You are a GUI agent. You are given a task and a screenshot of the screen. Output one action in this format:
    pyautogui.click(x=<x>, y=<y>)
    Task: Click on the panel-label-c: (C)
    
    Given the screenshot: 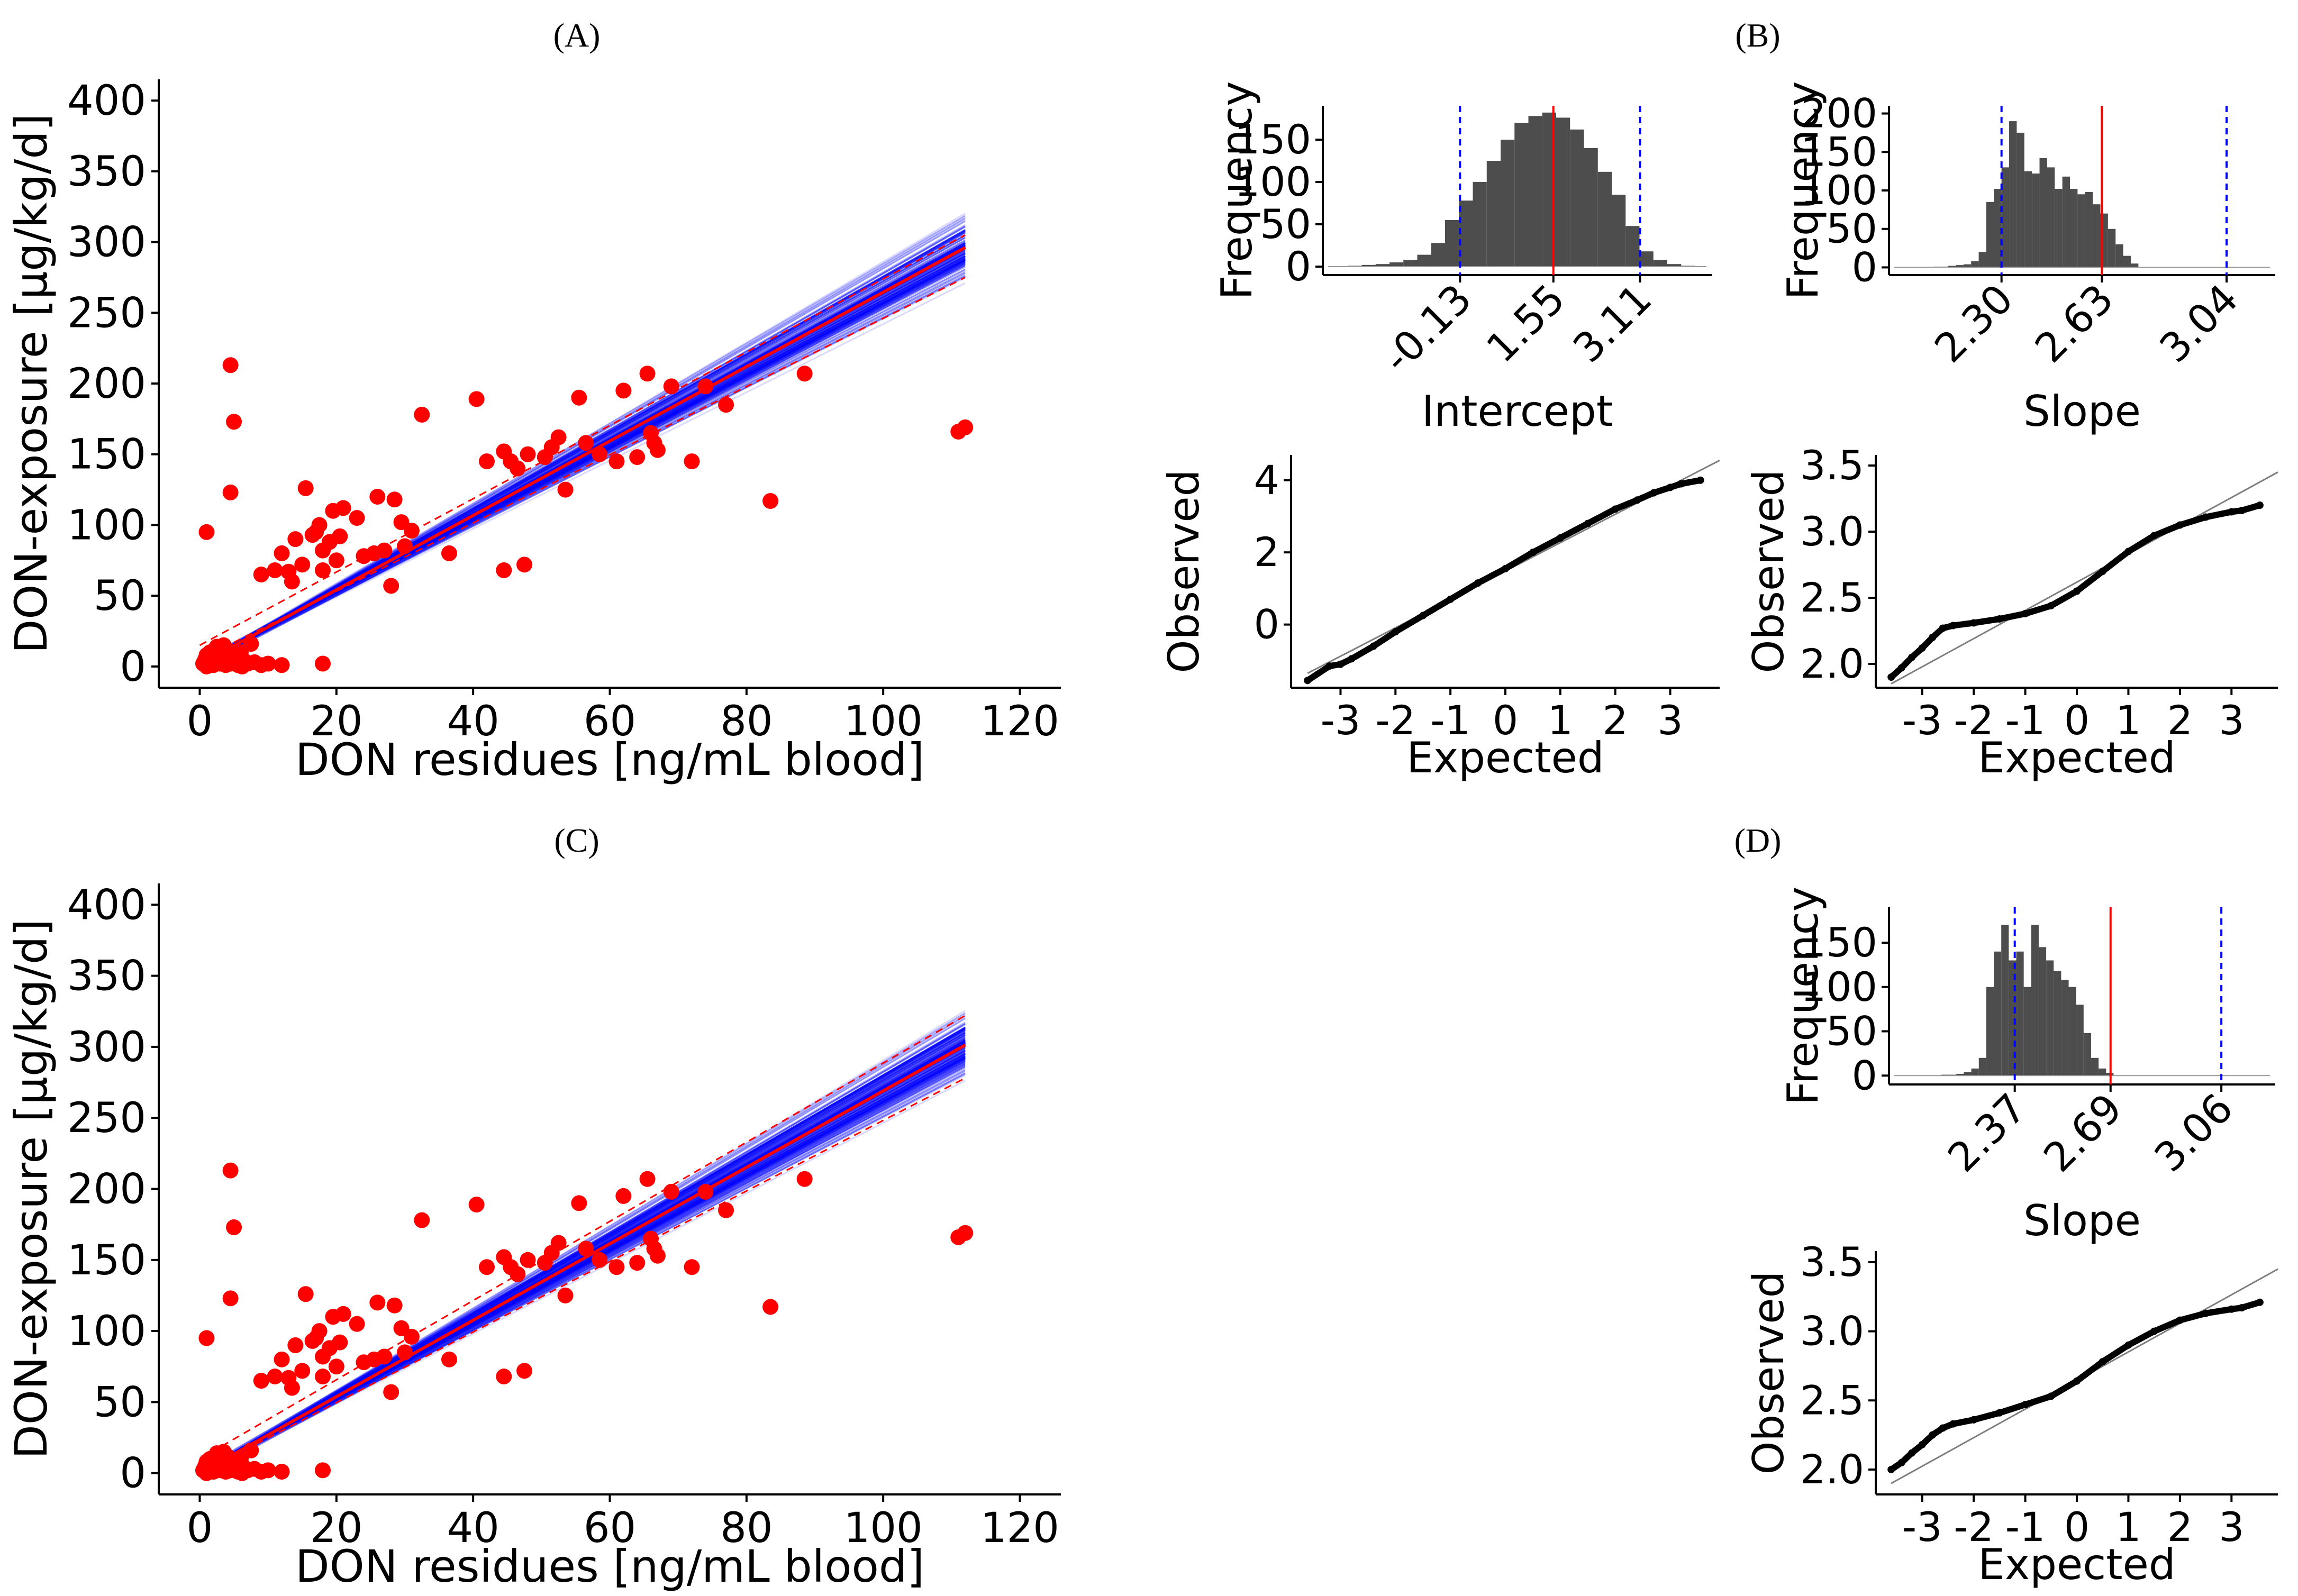 What is the action you would take?
    pyautogui.click(x=576, y=841)
    